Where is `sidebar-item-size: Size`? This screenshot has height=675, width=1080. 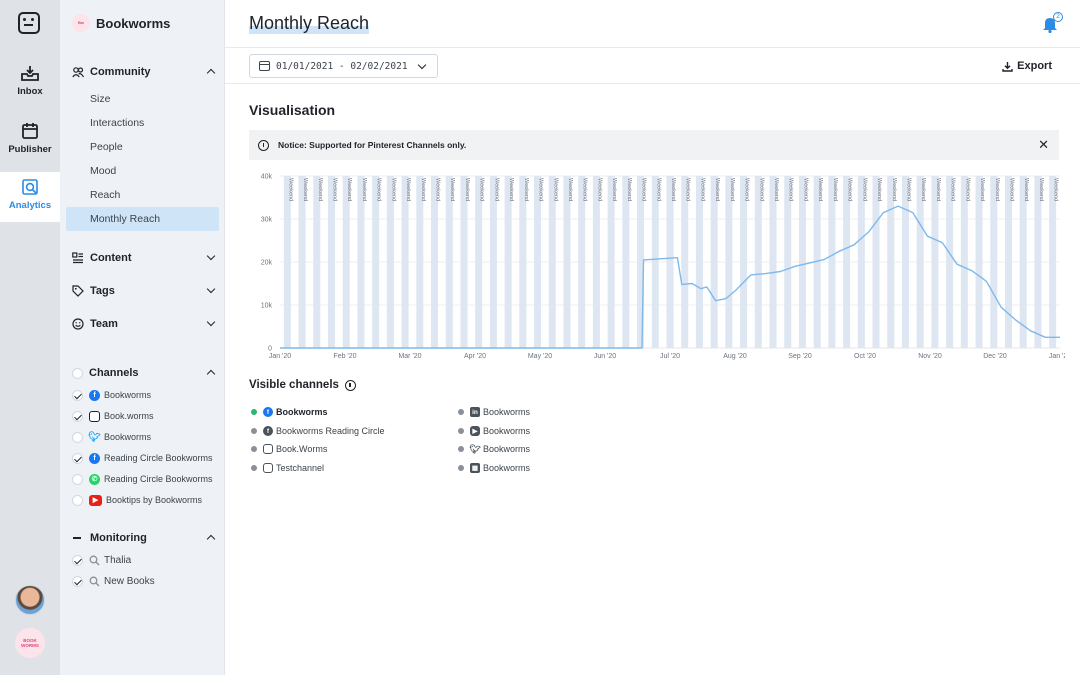 sidebar-item-size: Size is located at coordinates (100, 99).